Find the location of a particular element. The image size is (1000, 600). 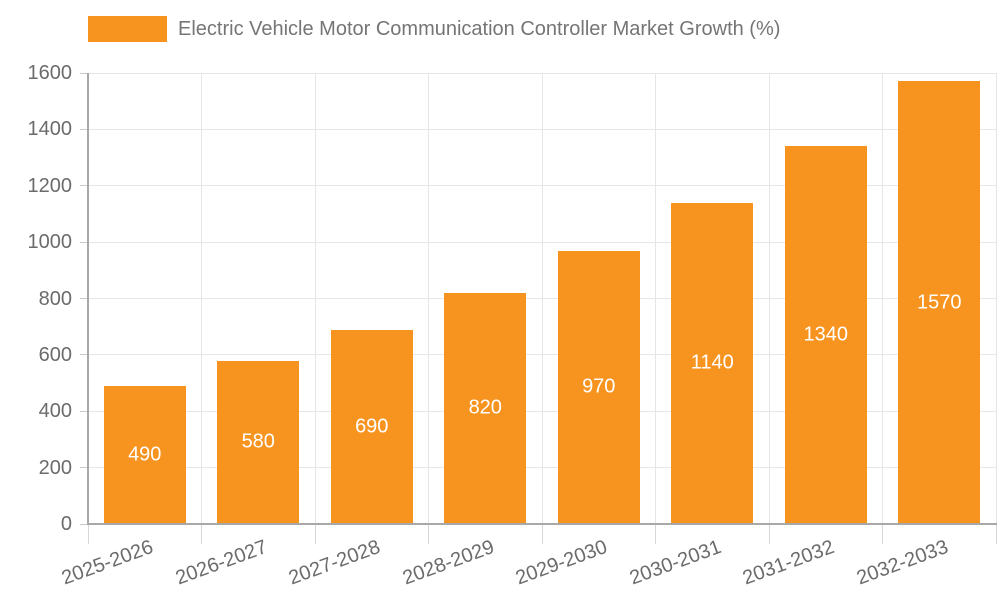

bar-value-label: 580 is located at coordinates (258, 441).